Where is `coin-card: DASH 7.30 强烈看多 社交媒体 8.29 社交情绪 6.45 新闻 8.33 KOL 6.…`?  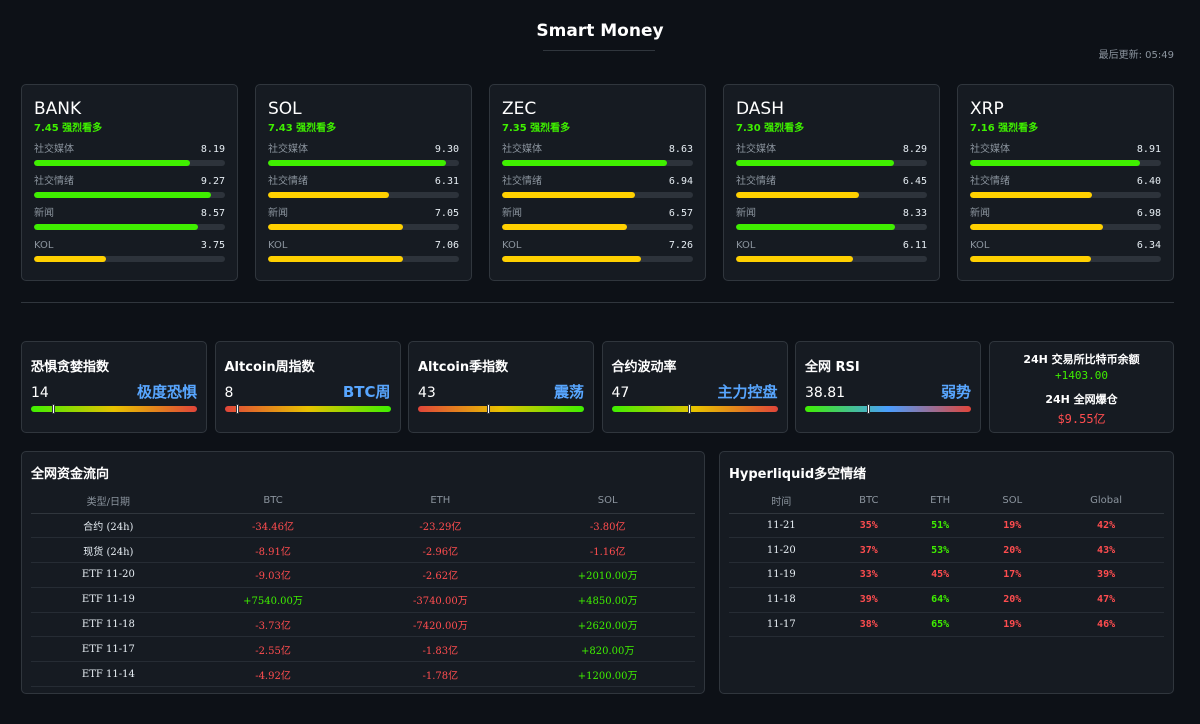
coin-card: DASH 7.30 强烈看多 社交媒体 8.29 社交情绪 6.45 新闻 8.33 KOL 6.… is located at coordinates (831, 182).